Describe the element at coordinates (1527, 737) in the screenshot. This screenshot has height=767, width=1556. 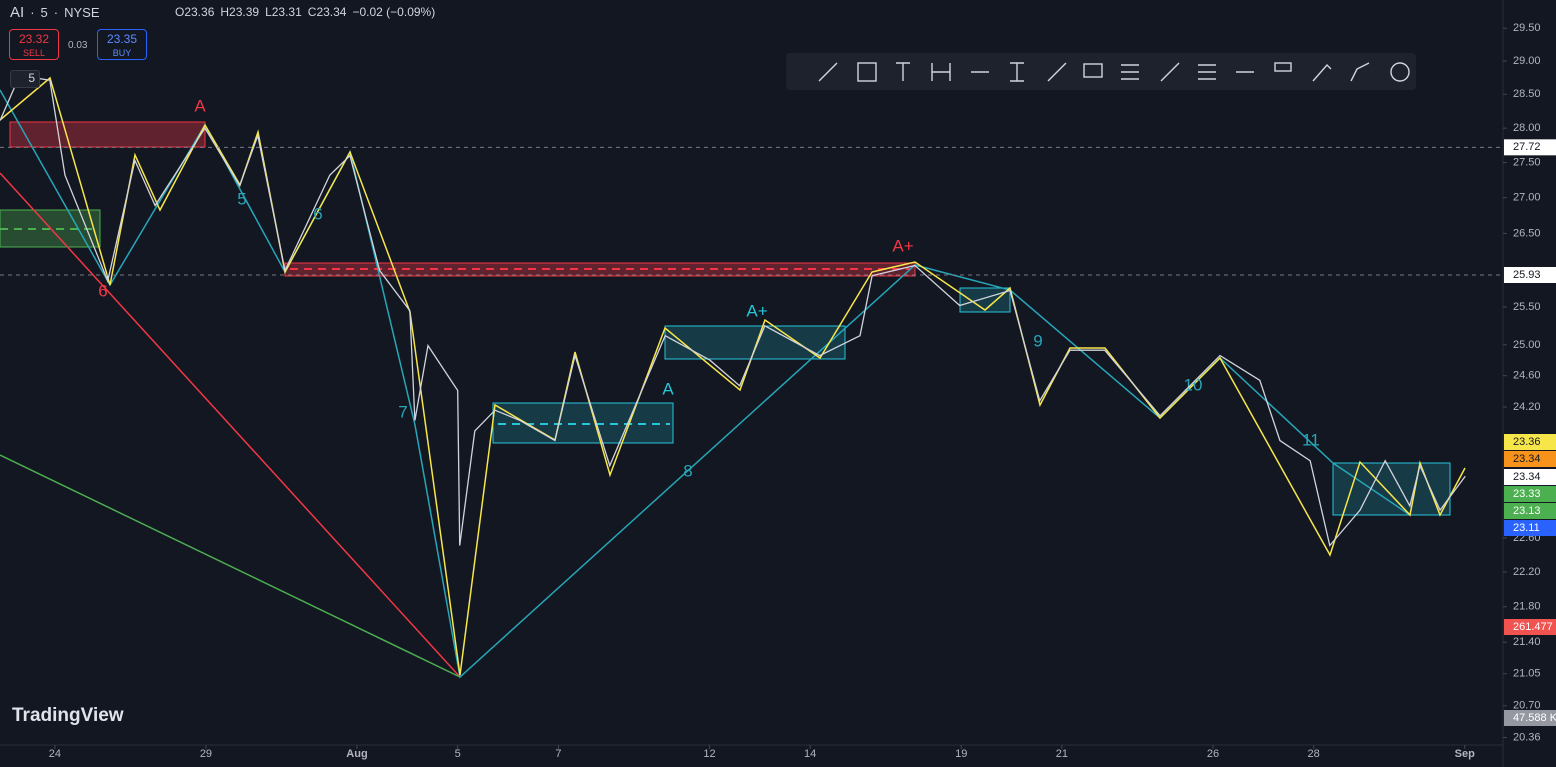
I see `y-tick-label: 20.36` at that location.